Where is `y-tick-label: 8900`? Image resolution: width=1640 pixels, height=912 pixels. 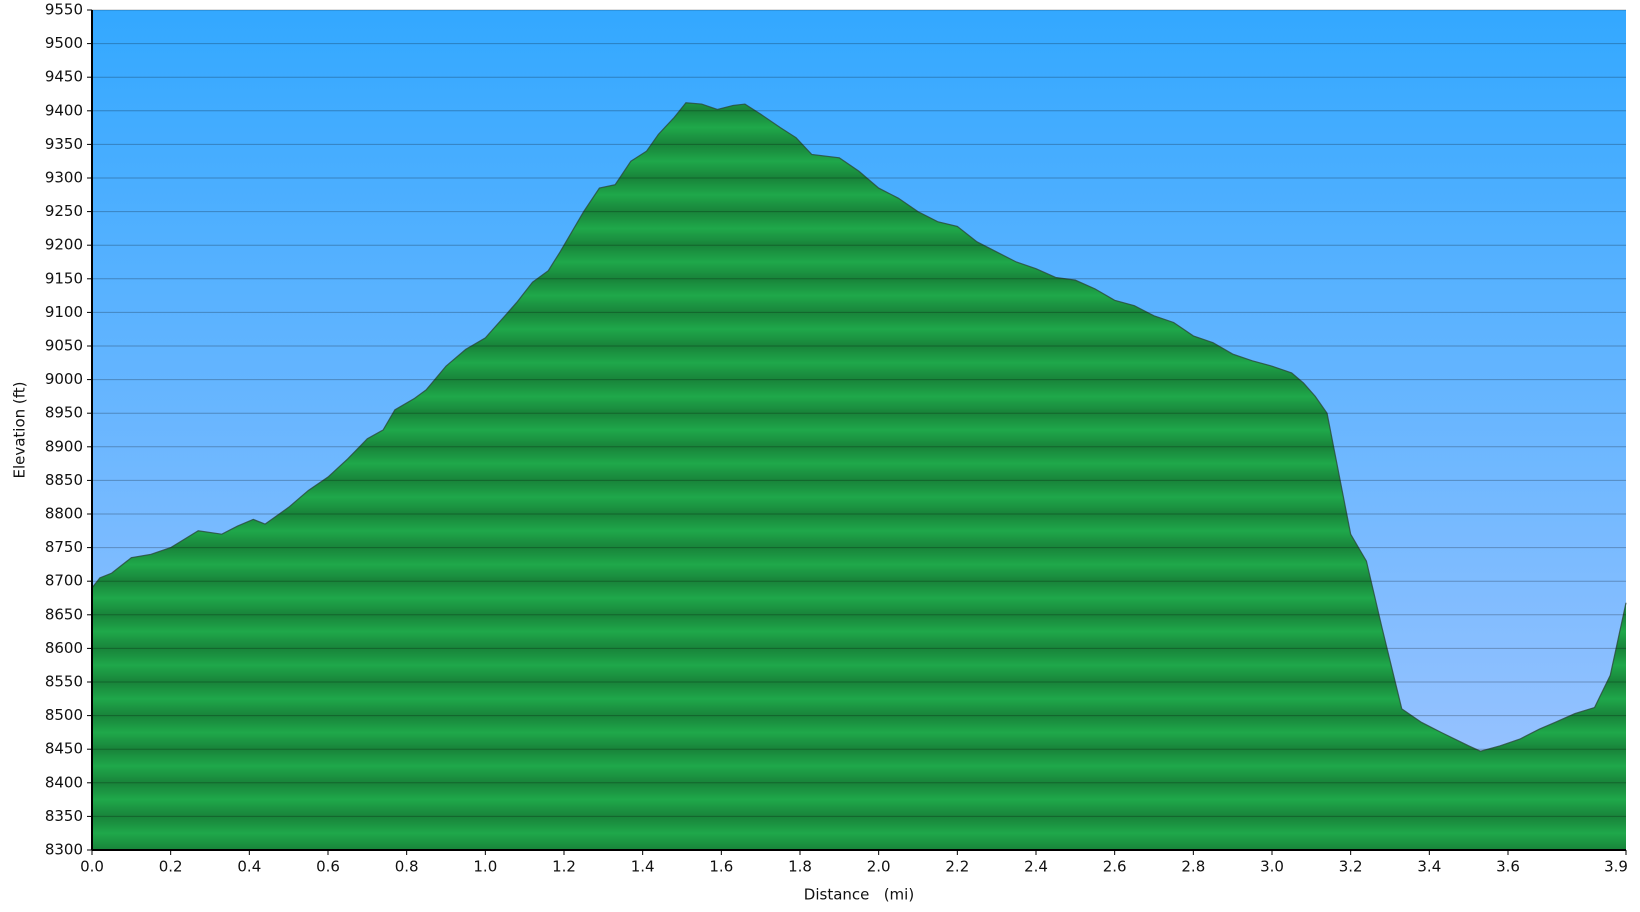 y-tick-label: 8900 is located at coordinates (64, 446).